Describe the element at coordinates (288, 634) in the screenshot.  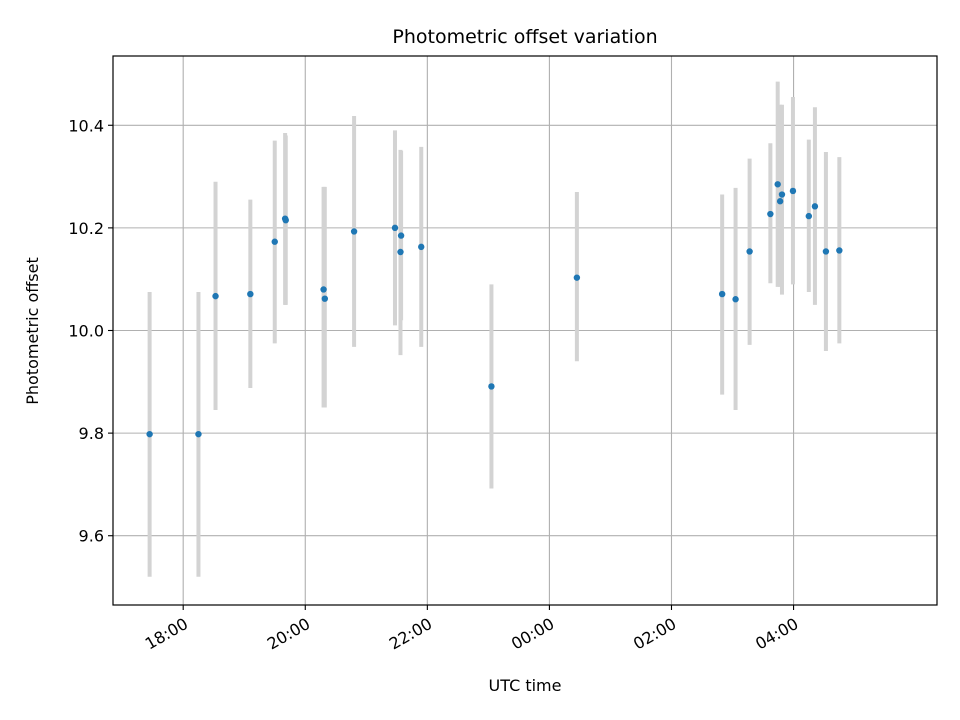
I see `x-tick-label: 20:00` at that location.